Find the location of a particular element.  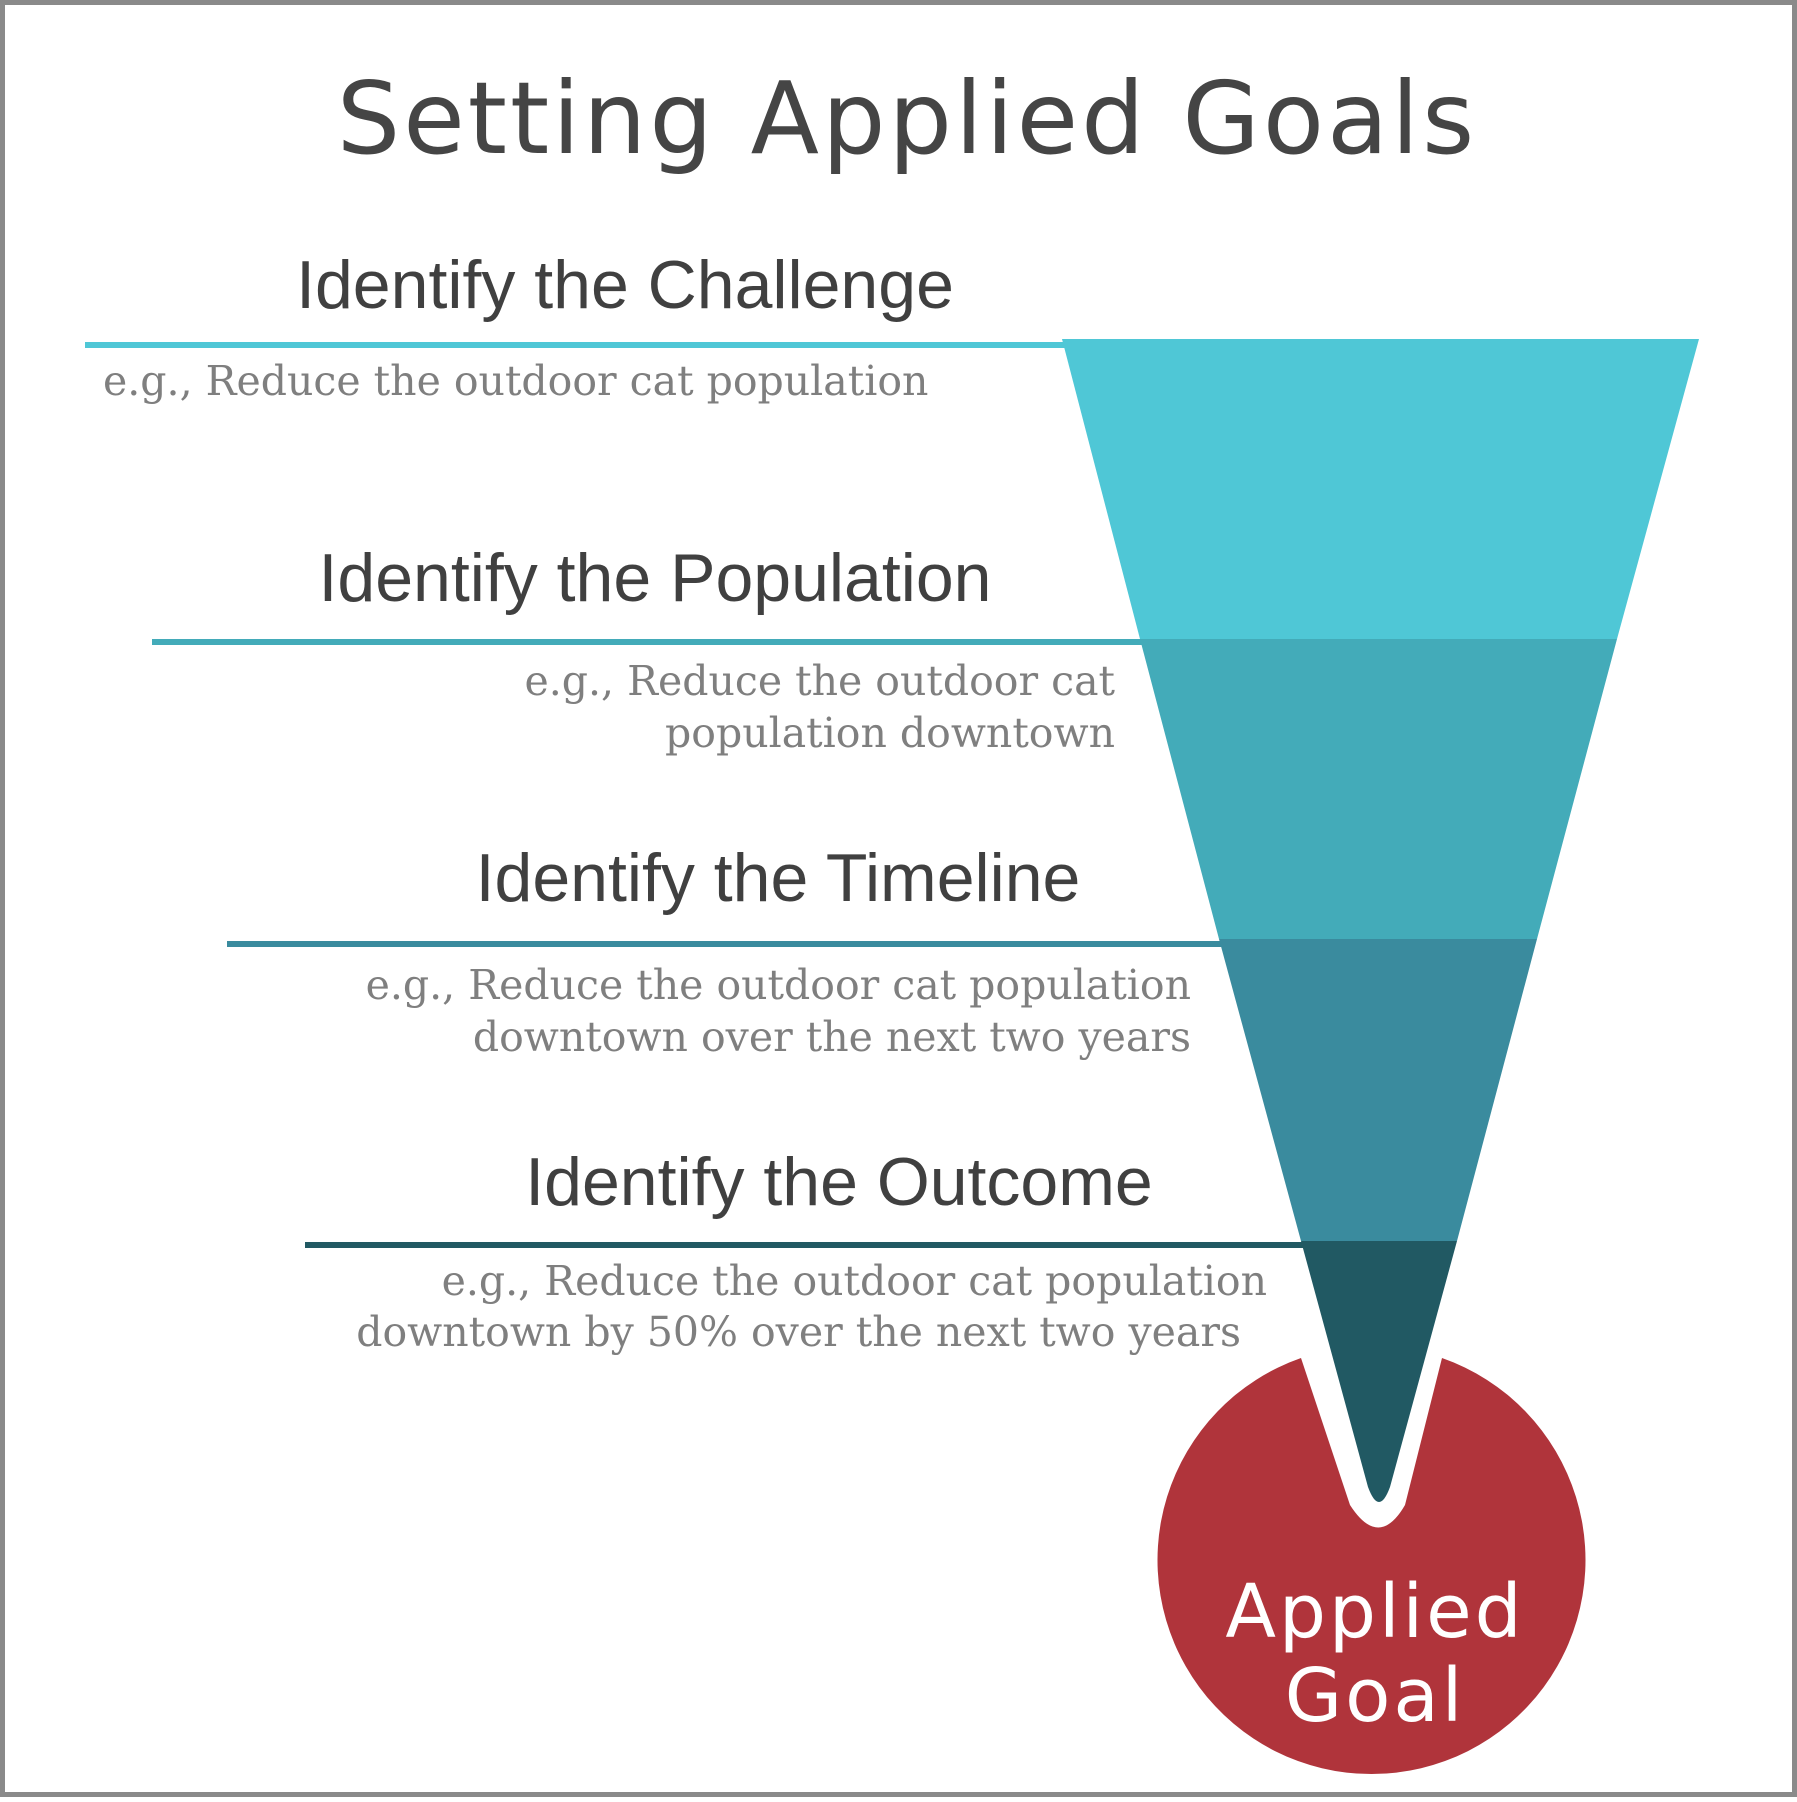

funnel-band-population is located at coordinates (1378, 789).